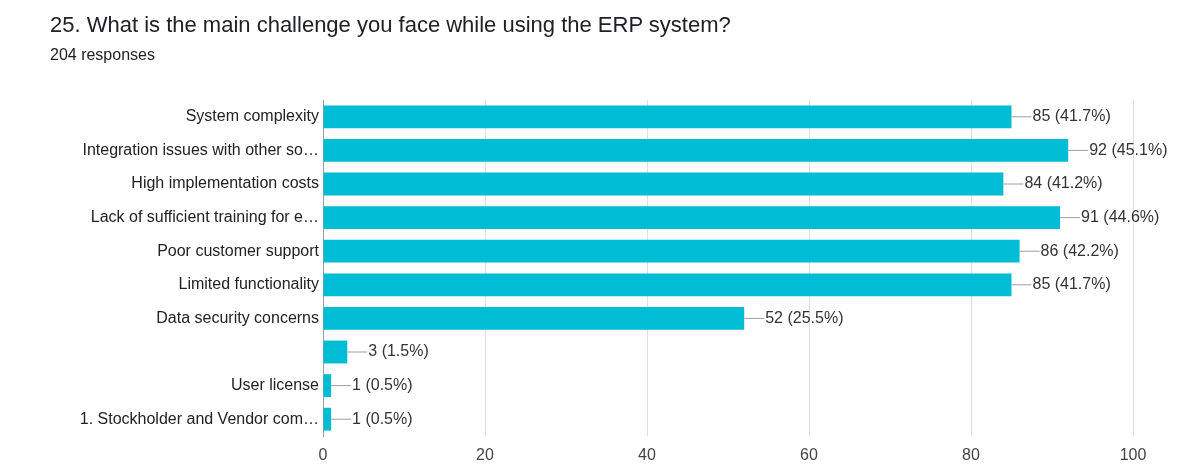 This screenshot has height=468, width=1193. I want to click on chart-title: 25. What is the main challenge you face while using the ERP system?, so click(390, 25).